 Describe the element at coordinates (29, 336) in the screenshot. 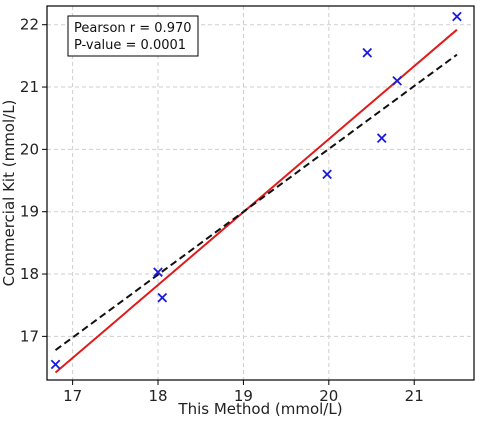

I see `y-tick-label: 17` at that location.